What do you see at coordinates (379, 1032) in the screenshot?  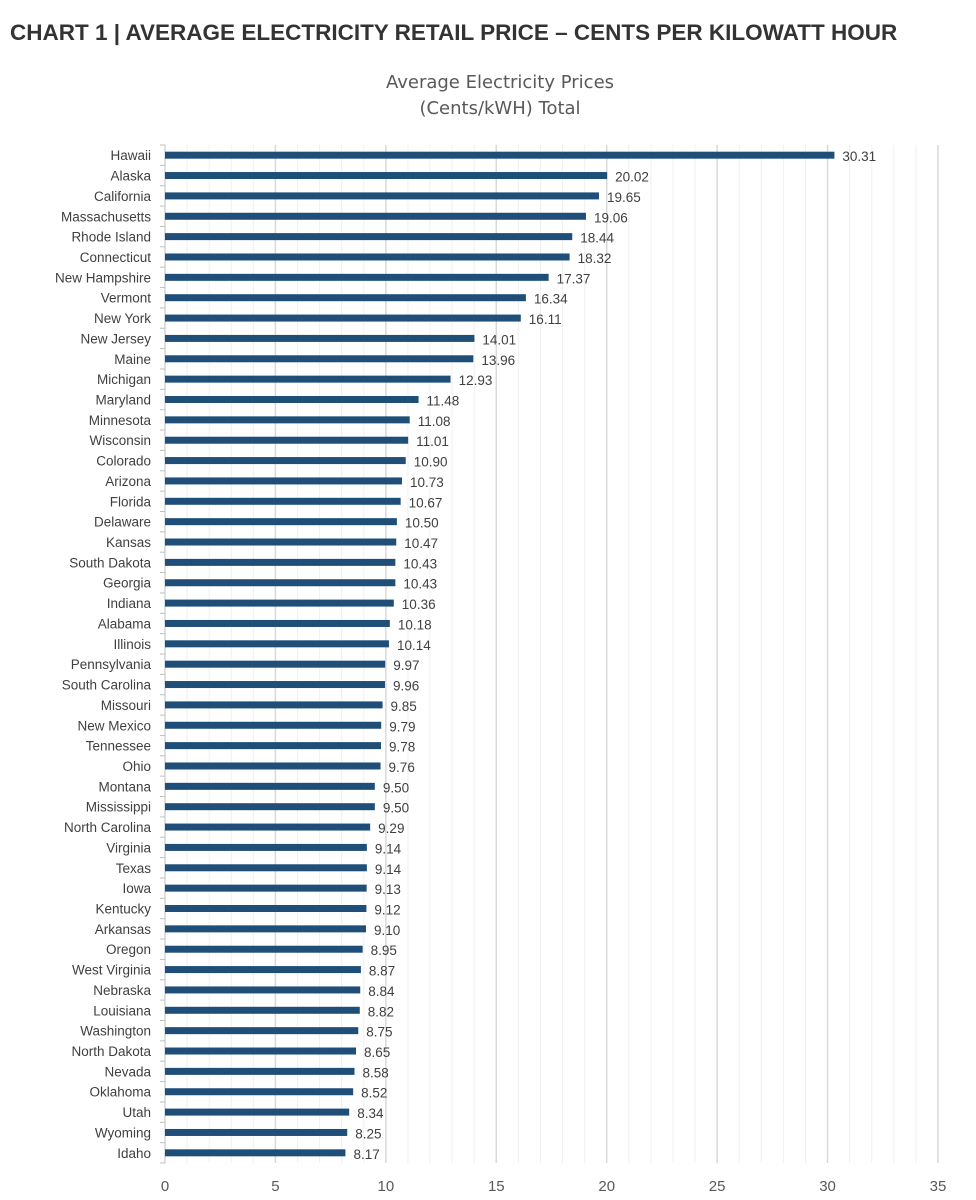 I see `data-label: 8.75` at bounding box center [379, 1032].